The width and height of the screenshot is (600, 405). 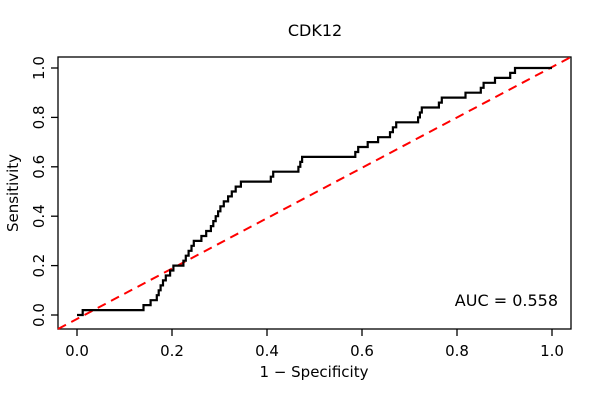 I want to click on y-axis-tick-label: 0.8, so click(x=39, y=117).